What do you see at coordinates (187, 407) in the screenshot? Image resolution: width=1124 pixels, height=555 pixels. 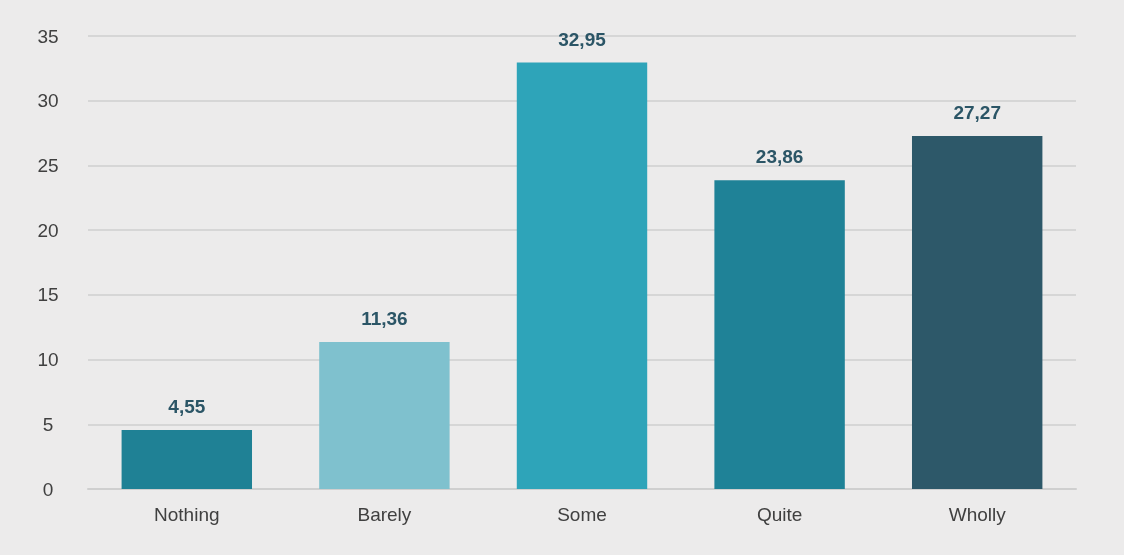 I see `data-label: 4,55` at bounding box center [187, 407].